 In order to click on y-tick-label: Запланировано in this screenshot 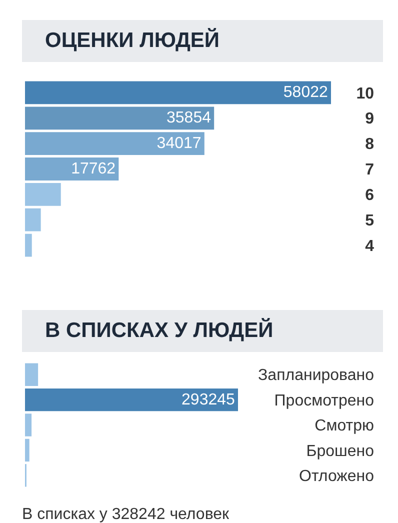, I will do `click(316, 375)`.